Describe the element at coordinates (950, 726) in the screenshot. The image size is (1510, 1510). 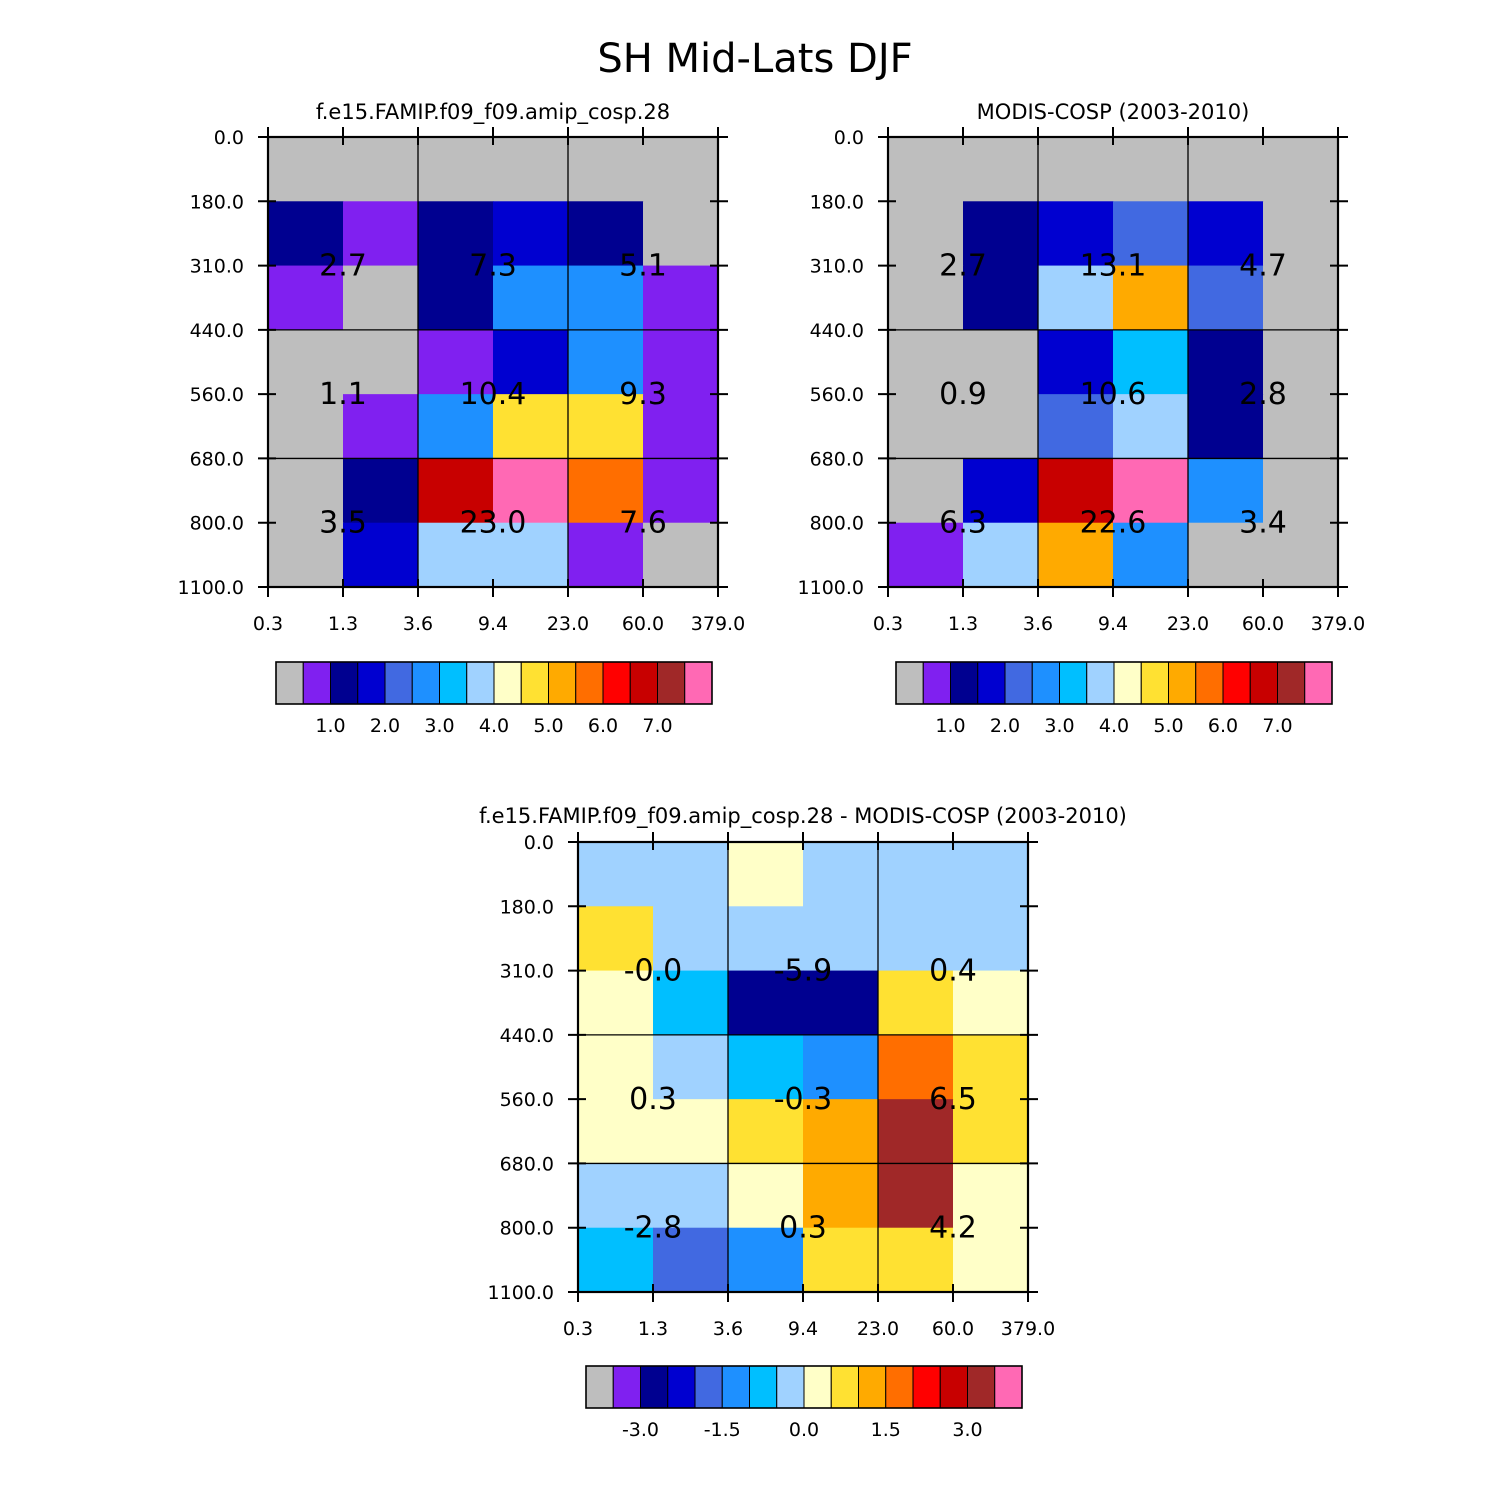
I see `obs-colorbar-label: 1.0` at that location.